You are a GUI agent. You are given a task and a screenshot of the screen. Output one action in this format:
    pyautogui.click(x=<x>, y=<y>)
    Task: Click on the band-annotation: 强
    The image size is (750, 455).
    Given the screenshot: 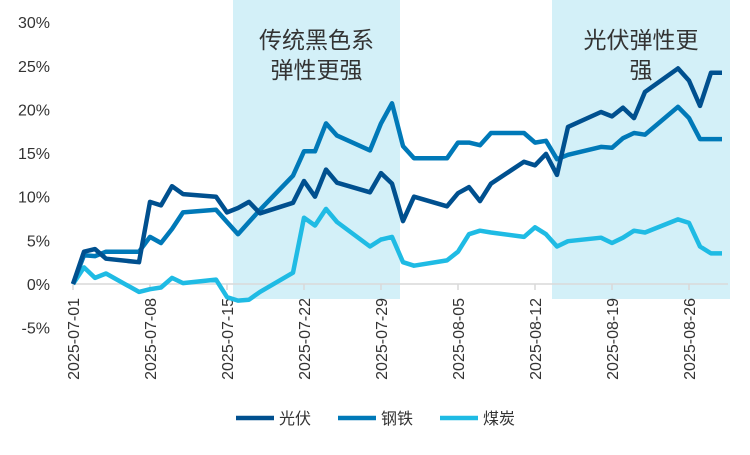 What is the action you would take?
    pyautogui.click(x=641, y=70)
    